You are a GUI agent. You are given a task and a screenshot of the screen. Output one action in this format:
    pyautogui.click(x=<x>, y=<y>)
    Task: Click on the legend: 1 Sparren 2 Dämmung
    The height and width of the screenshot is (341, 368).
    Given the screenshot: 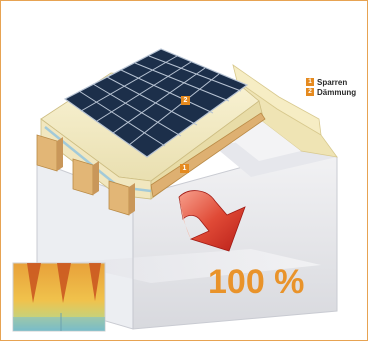 What is the action you would take?
    pyautogui.click(x=331, y=87)
    